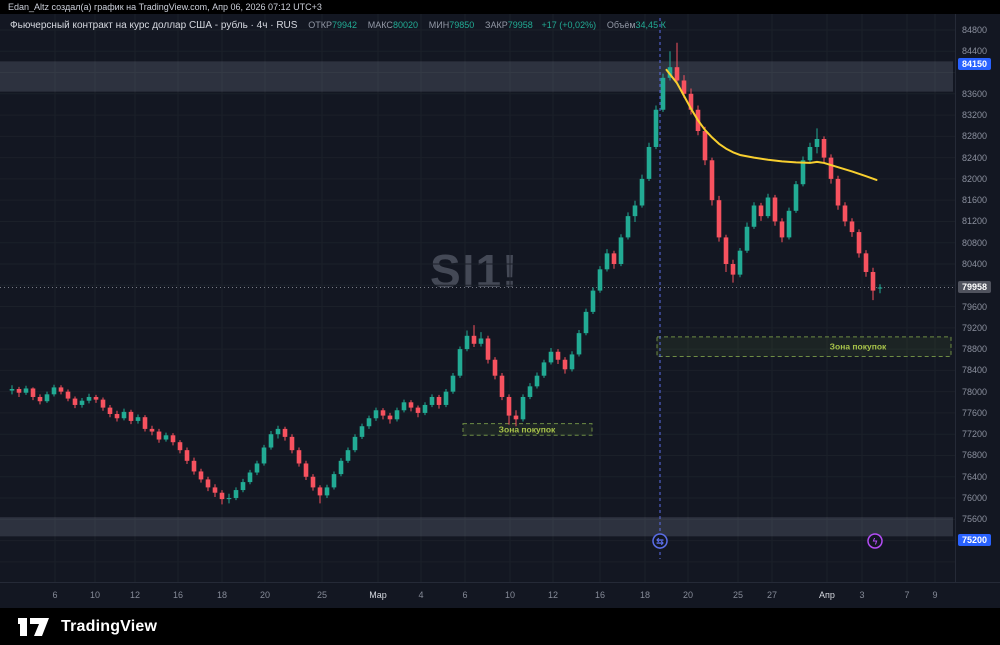 This screenshot has height=645, width=1000. I want to click on time-tick-label: 16, so click(177, 595).